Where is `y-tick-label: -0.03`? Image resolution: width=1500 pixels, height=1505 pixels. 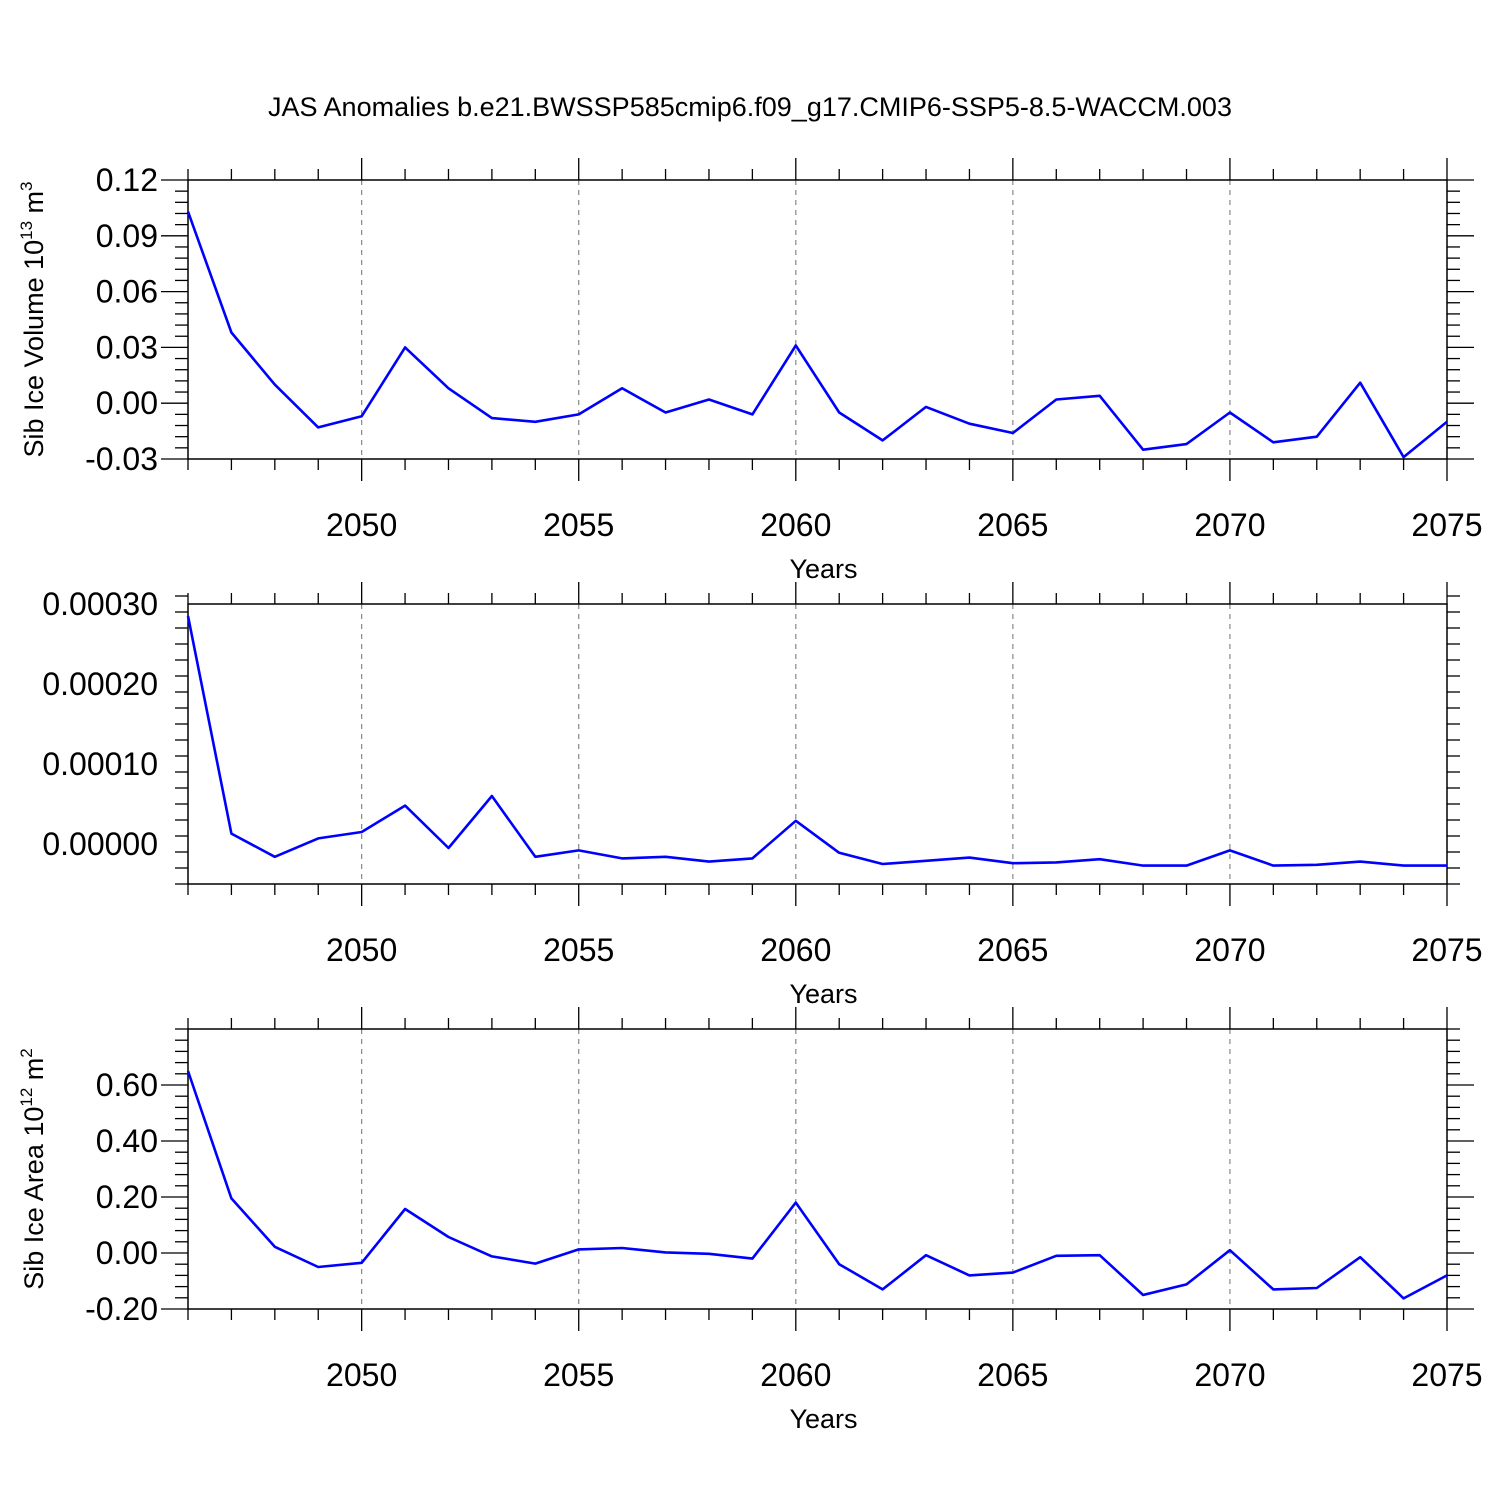 y-tick-label: -0.03 is located at coordinates (121, 459).